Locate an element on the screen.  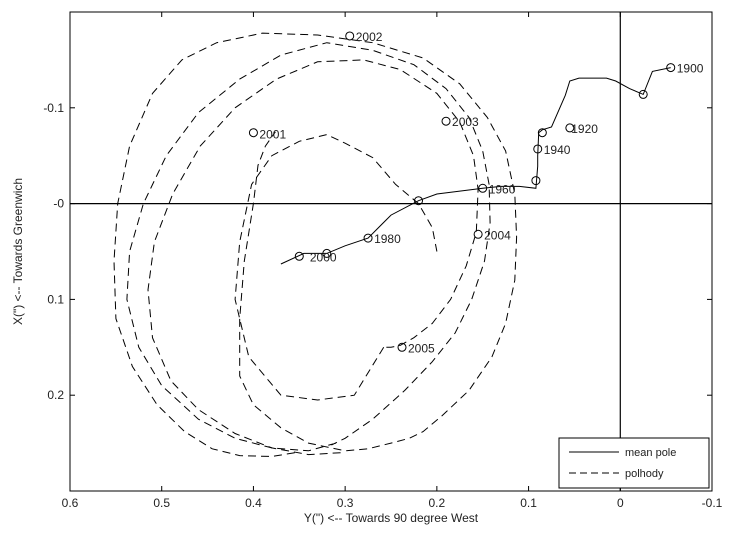
annotation-2004: 2004 is located at coordinates (497, 235).